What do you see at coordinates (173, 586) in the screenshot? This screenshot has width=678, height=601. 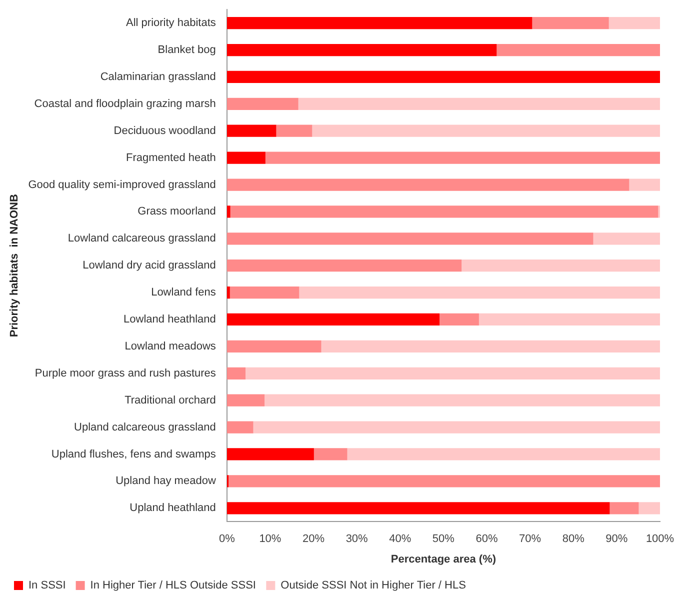 I see `legend-label: In Higher Tier / HLS Outside SSSI` at bounding box center [173, 586].